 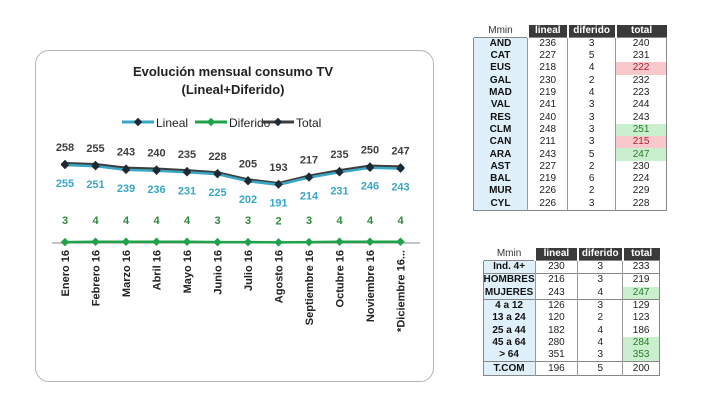 What do you see at coordinates (547, 31) in the screenshot?
I see `column-header: lineal` at bounding box center [547, 31].